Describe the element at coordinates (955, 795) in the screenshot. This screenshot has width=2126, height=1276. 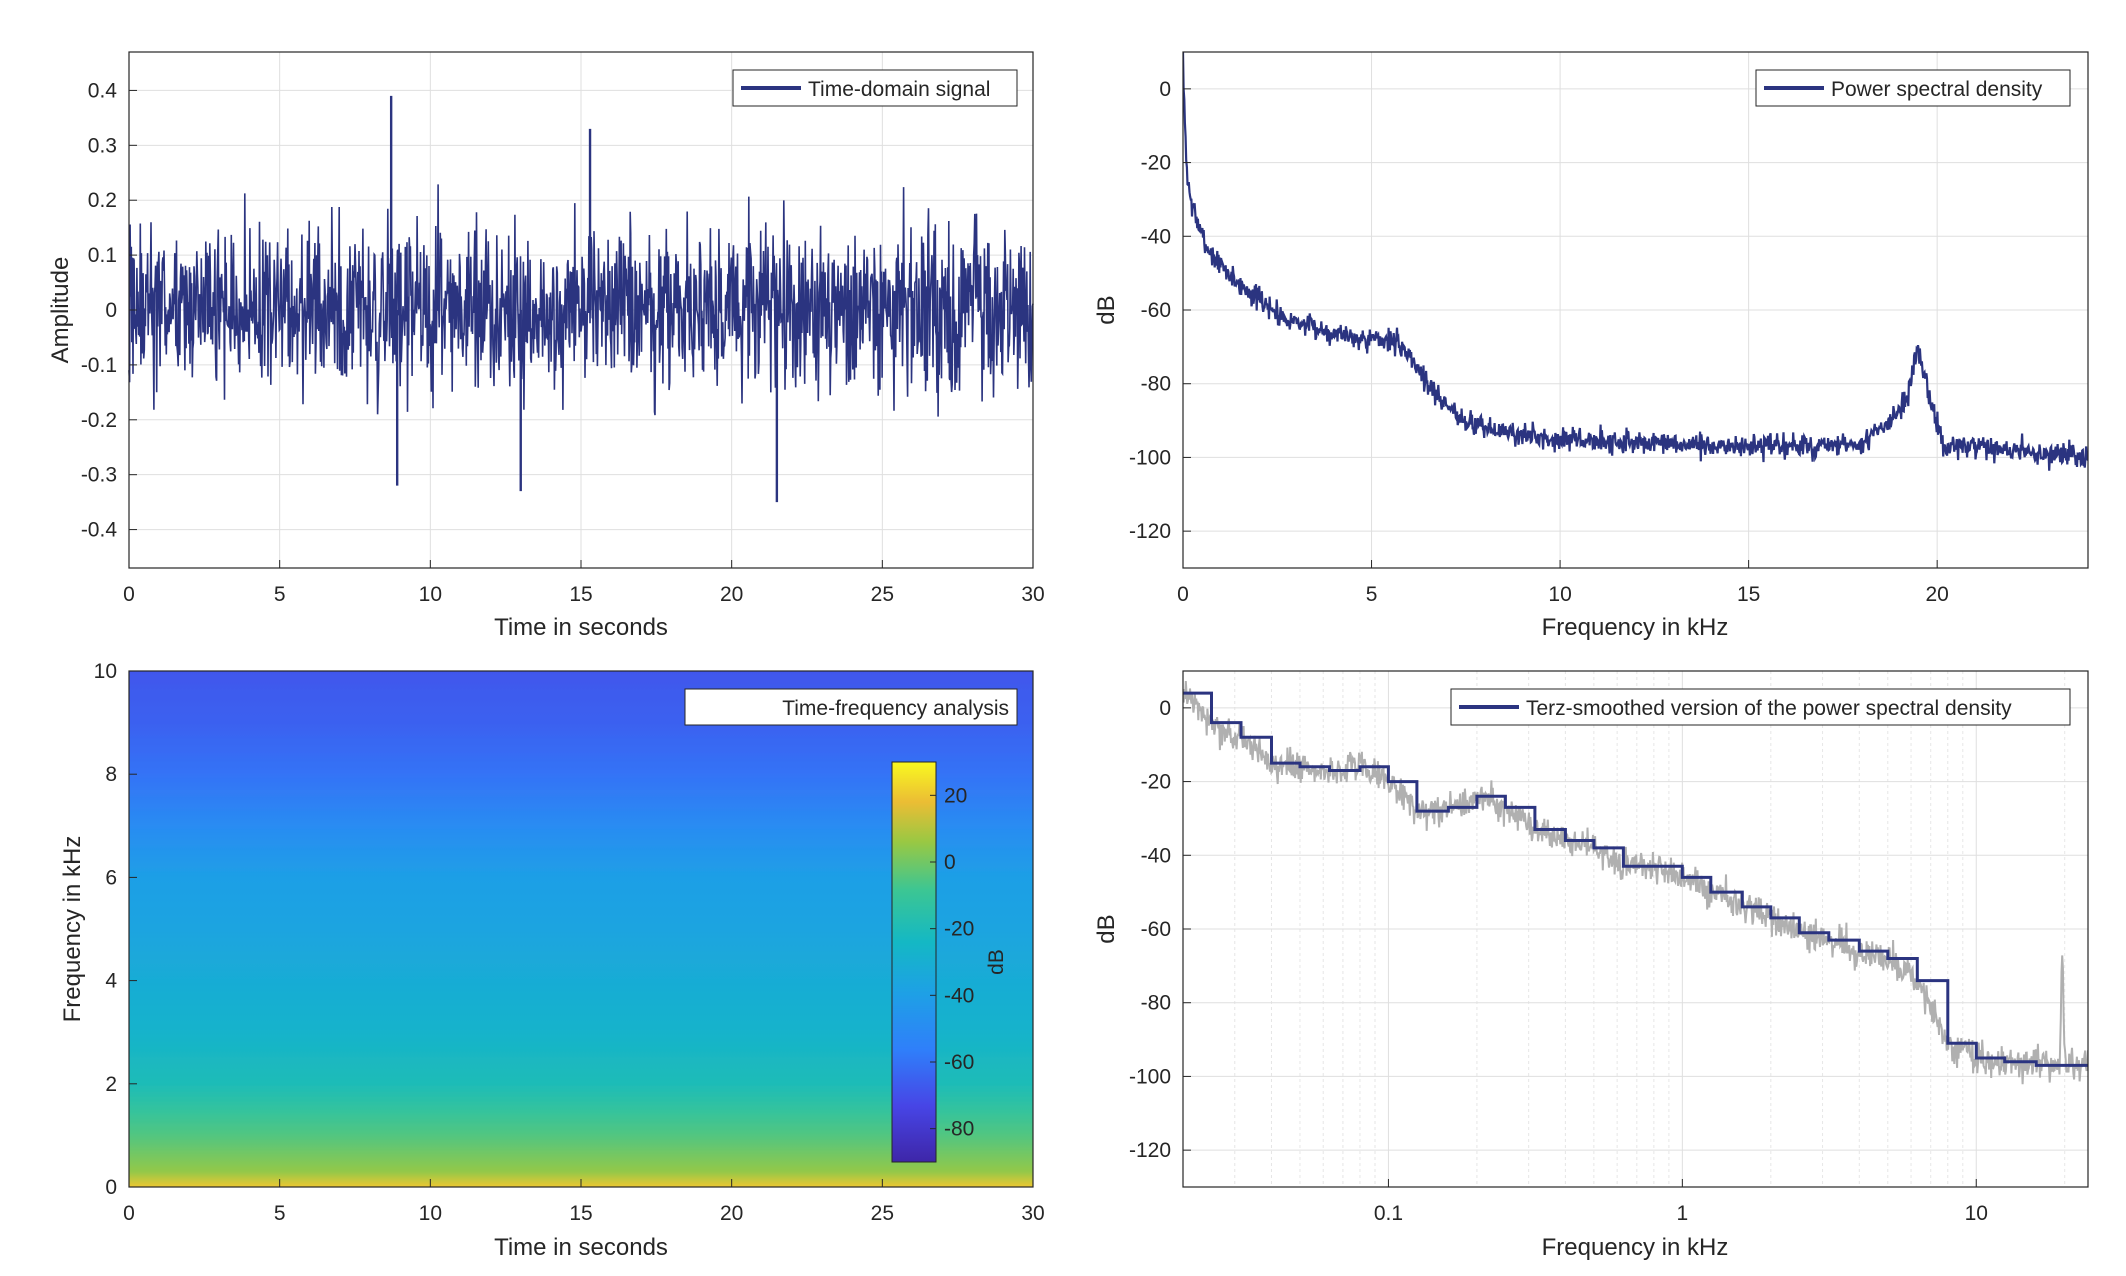
I see `colorbar-tick-label: 20` at that location.